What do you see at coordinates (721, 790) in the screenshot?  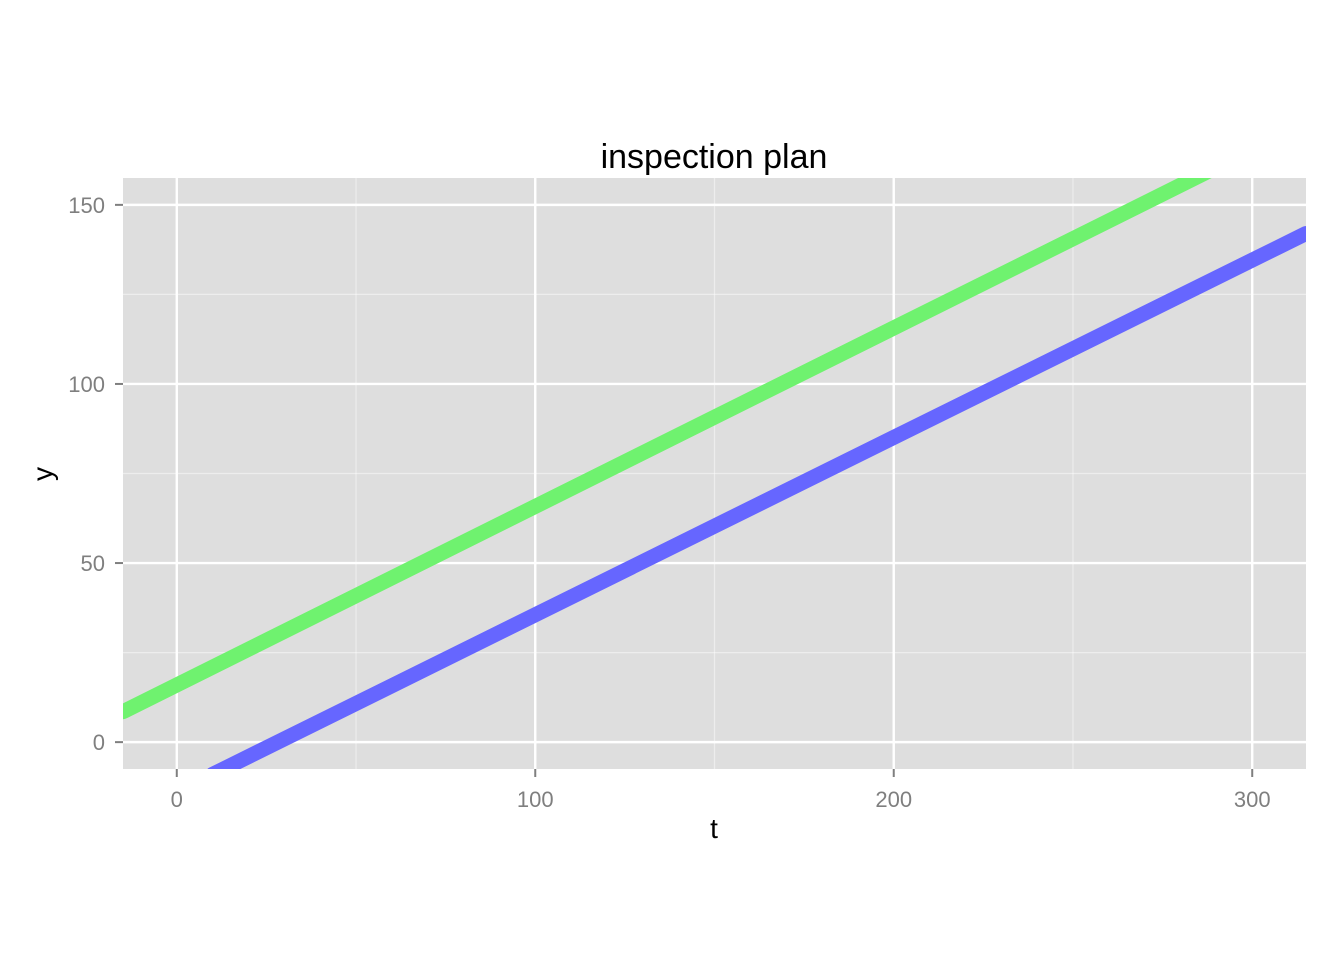 I see `x-axis: 0 100 200 300` at bounding box center [721, 790].